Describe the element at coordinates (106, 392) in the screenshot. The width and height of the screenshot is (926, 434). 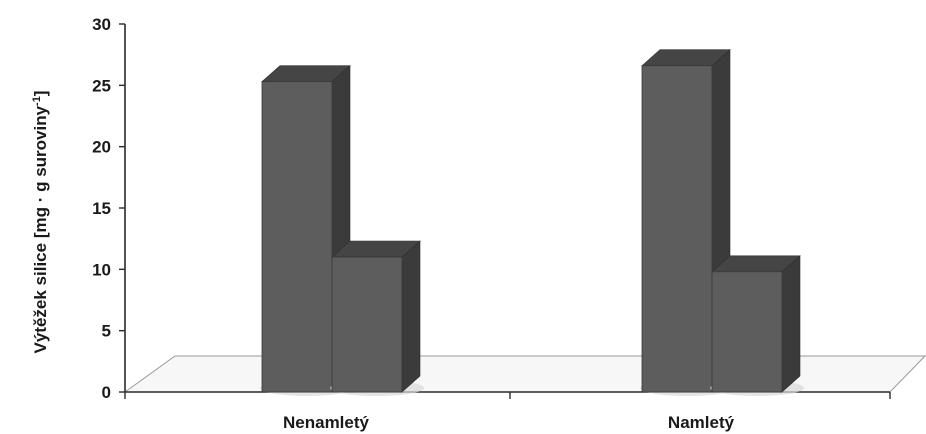
I see `y-tick-label: 0` at that location.